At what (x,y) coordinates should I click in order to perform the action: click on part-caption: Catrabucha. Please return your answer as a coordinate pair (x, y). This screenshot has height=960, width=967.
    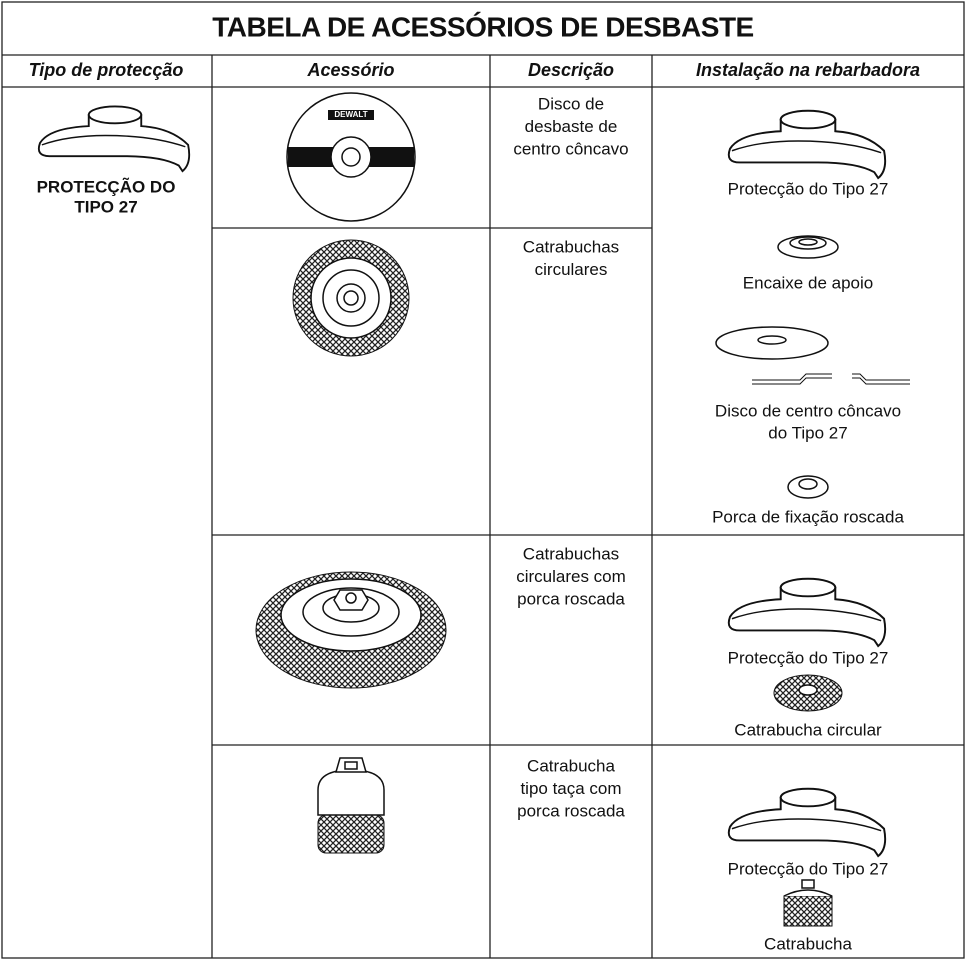
    Looking at the image, I should click on (808, 943).